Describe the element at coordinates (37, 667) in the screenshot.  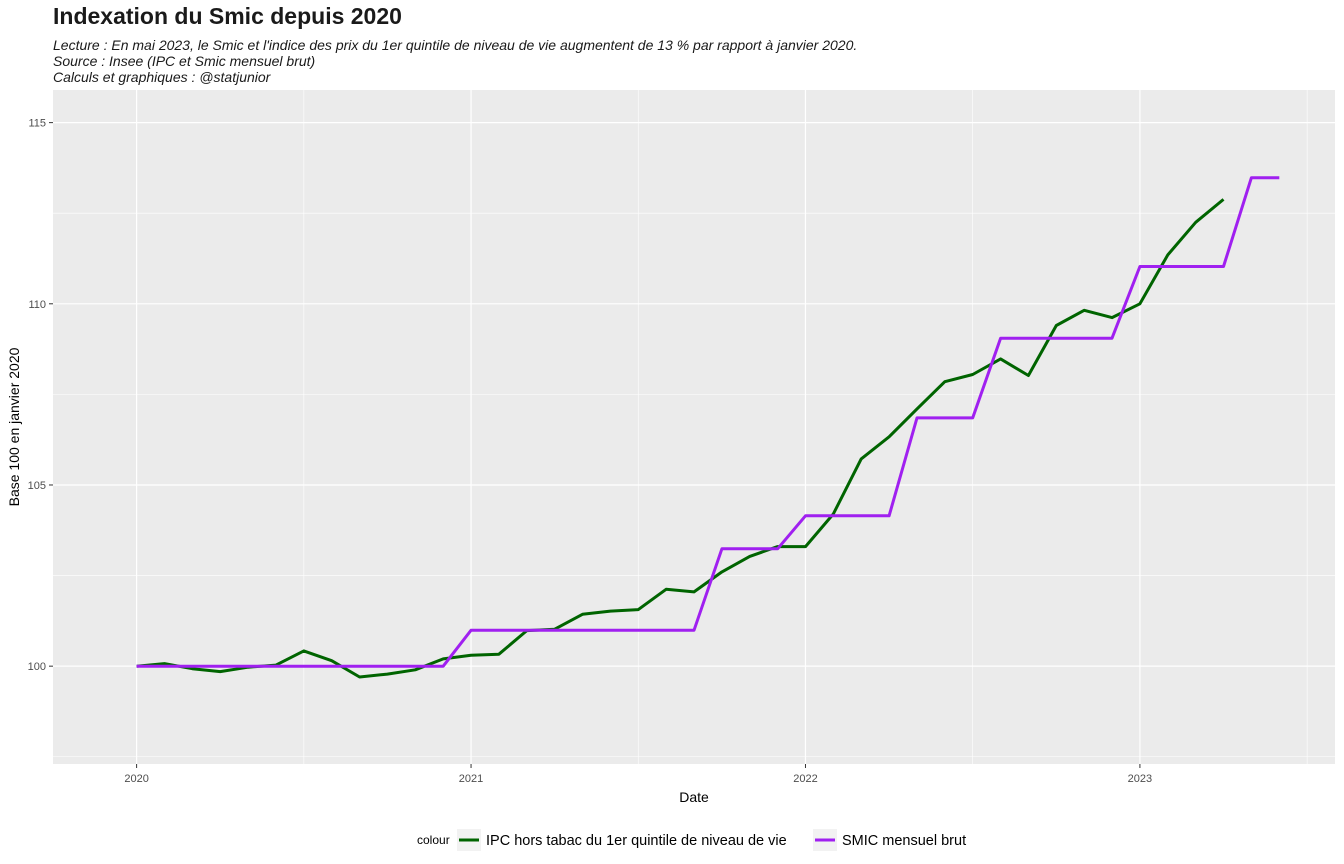
I see `y-tick-label: 100` at that location.